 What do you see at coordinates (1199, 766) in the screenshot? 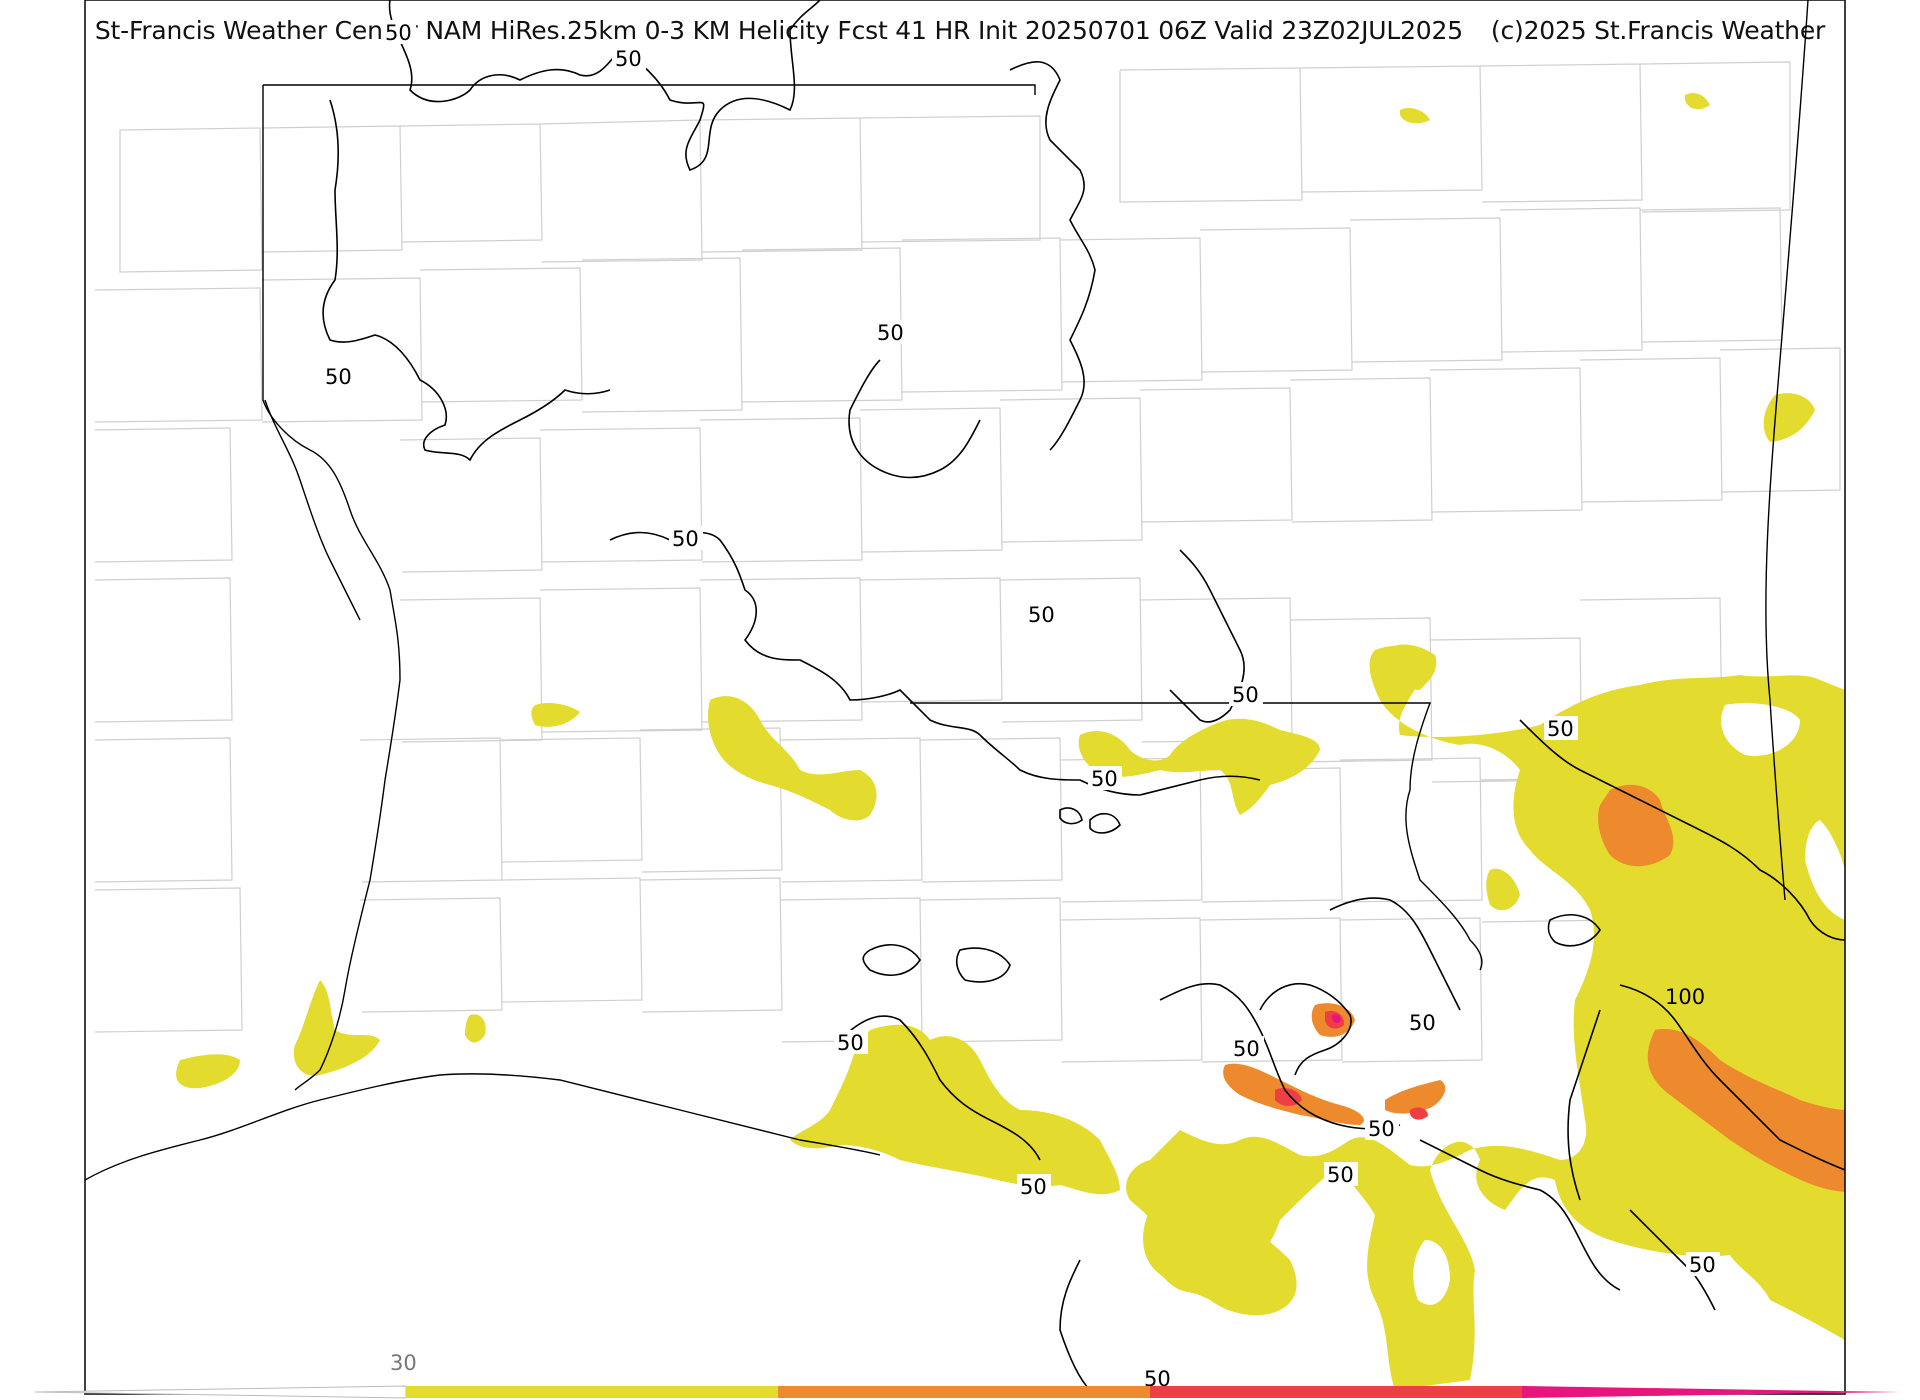
I see `fill-low-mid-band` at bounding box center [1199, 766].